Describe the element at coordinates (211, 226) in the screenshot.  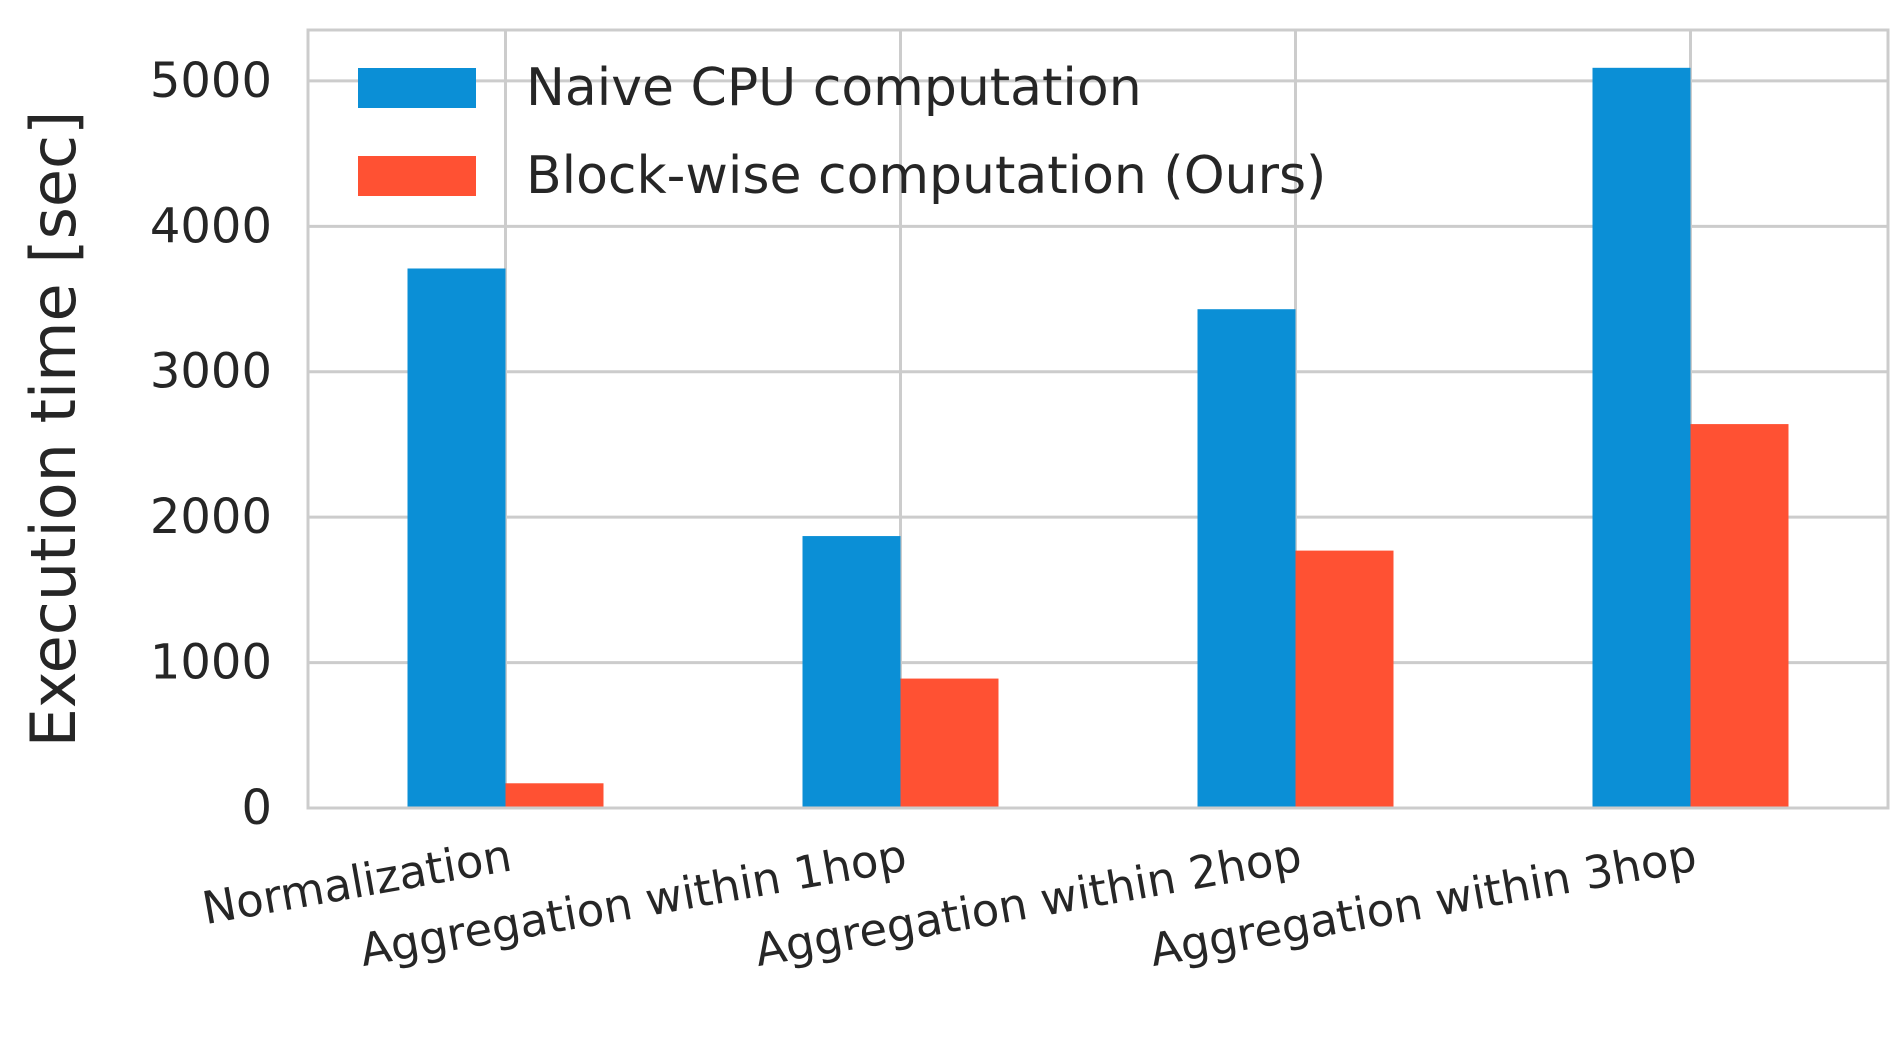
I see `y-tick-label: 4000` at that location.